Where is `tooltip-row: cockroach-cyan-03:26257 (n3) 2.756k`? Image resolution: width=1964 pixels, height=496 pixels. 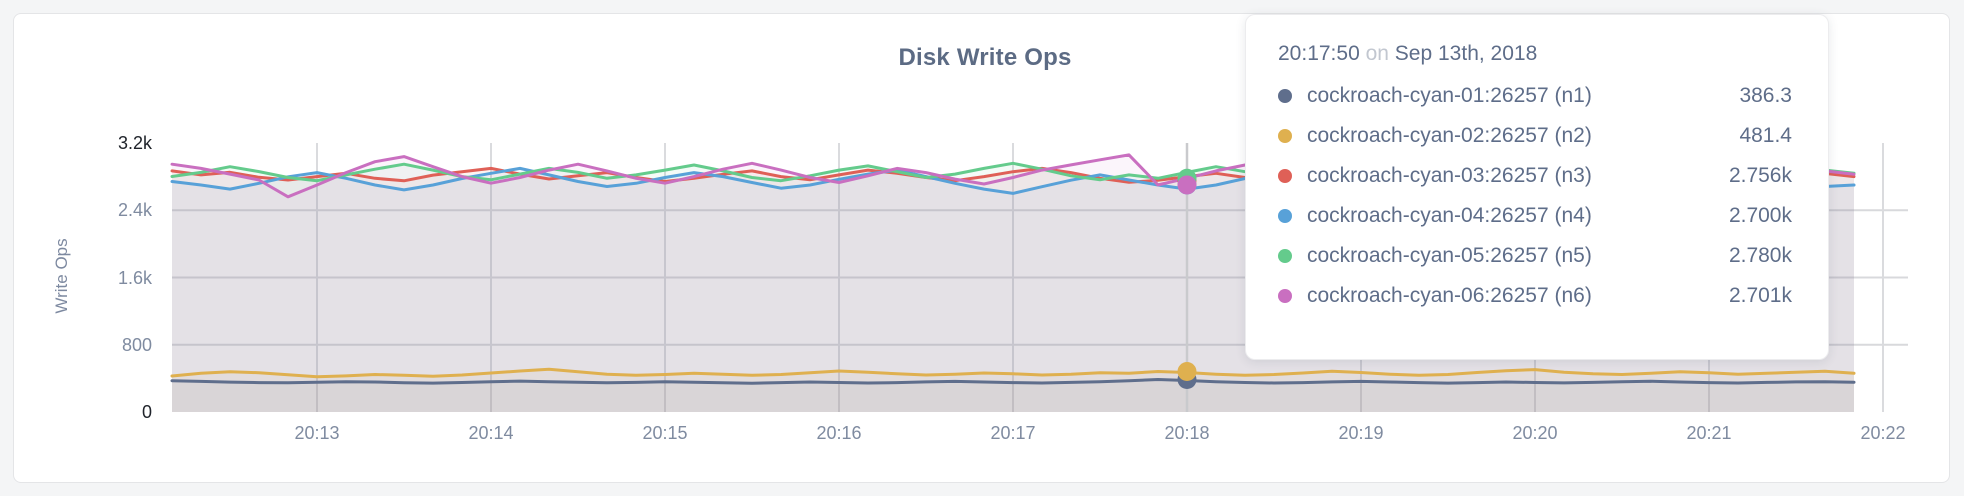
tooltip-row: cockroach-cyan-03:26257 (n3) 2.756k is located at coordinates (1535, 176).